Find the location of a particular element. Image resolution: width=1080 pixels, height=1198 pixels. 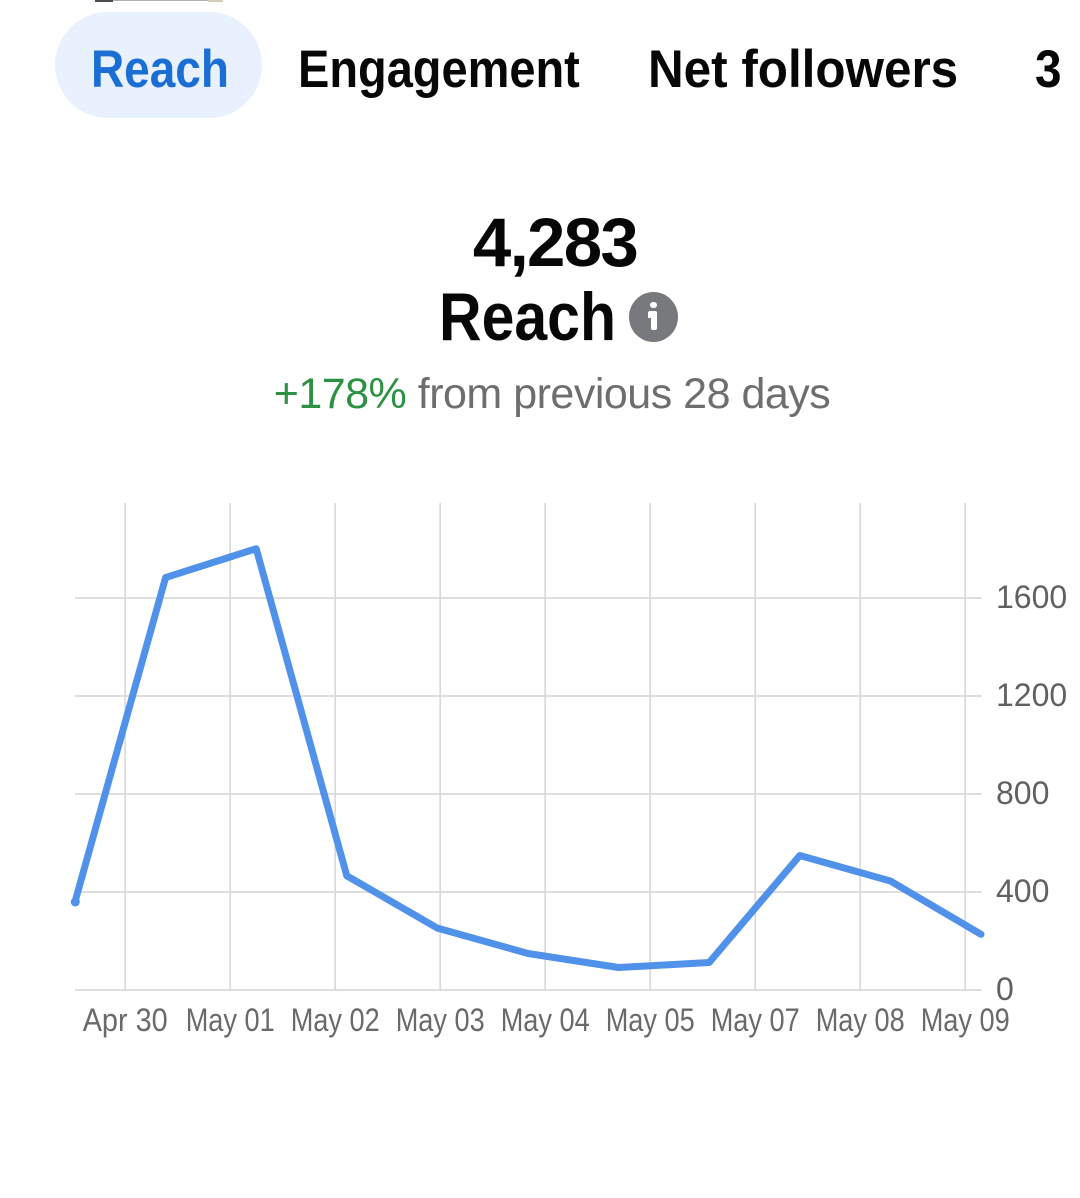

svg-text: May 01 is located at coordinates (230, 1020).